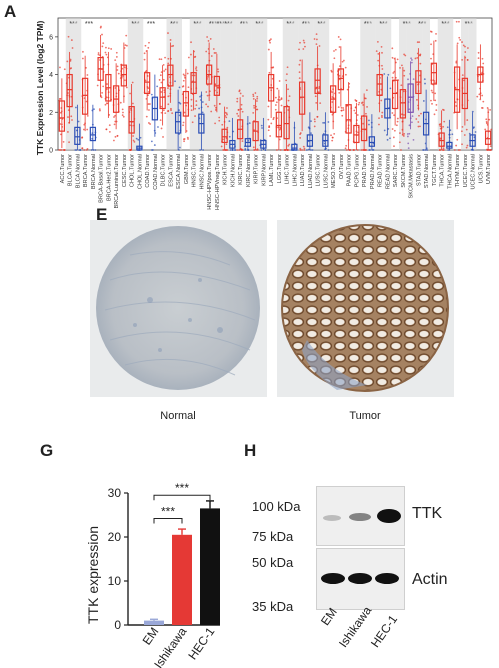 The height and width of the screenshot is (668, 499). Describe the element at coordinates (249, 170) in the screenshot. I see `x-tick-label: KIRC.Normal` at that location.